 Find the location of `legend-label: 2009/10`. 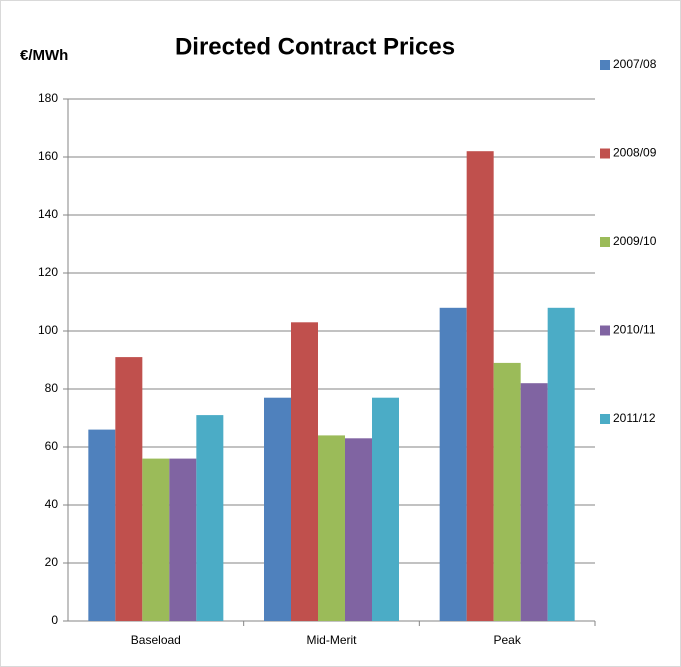

legend-label: 2009/10 is located at coordinates (635, 241).